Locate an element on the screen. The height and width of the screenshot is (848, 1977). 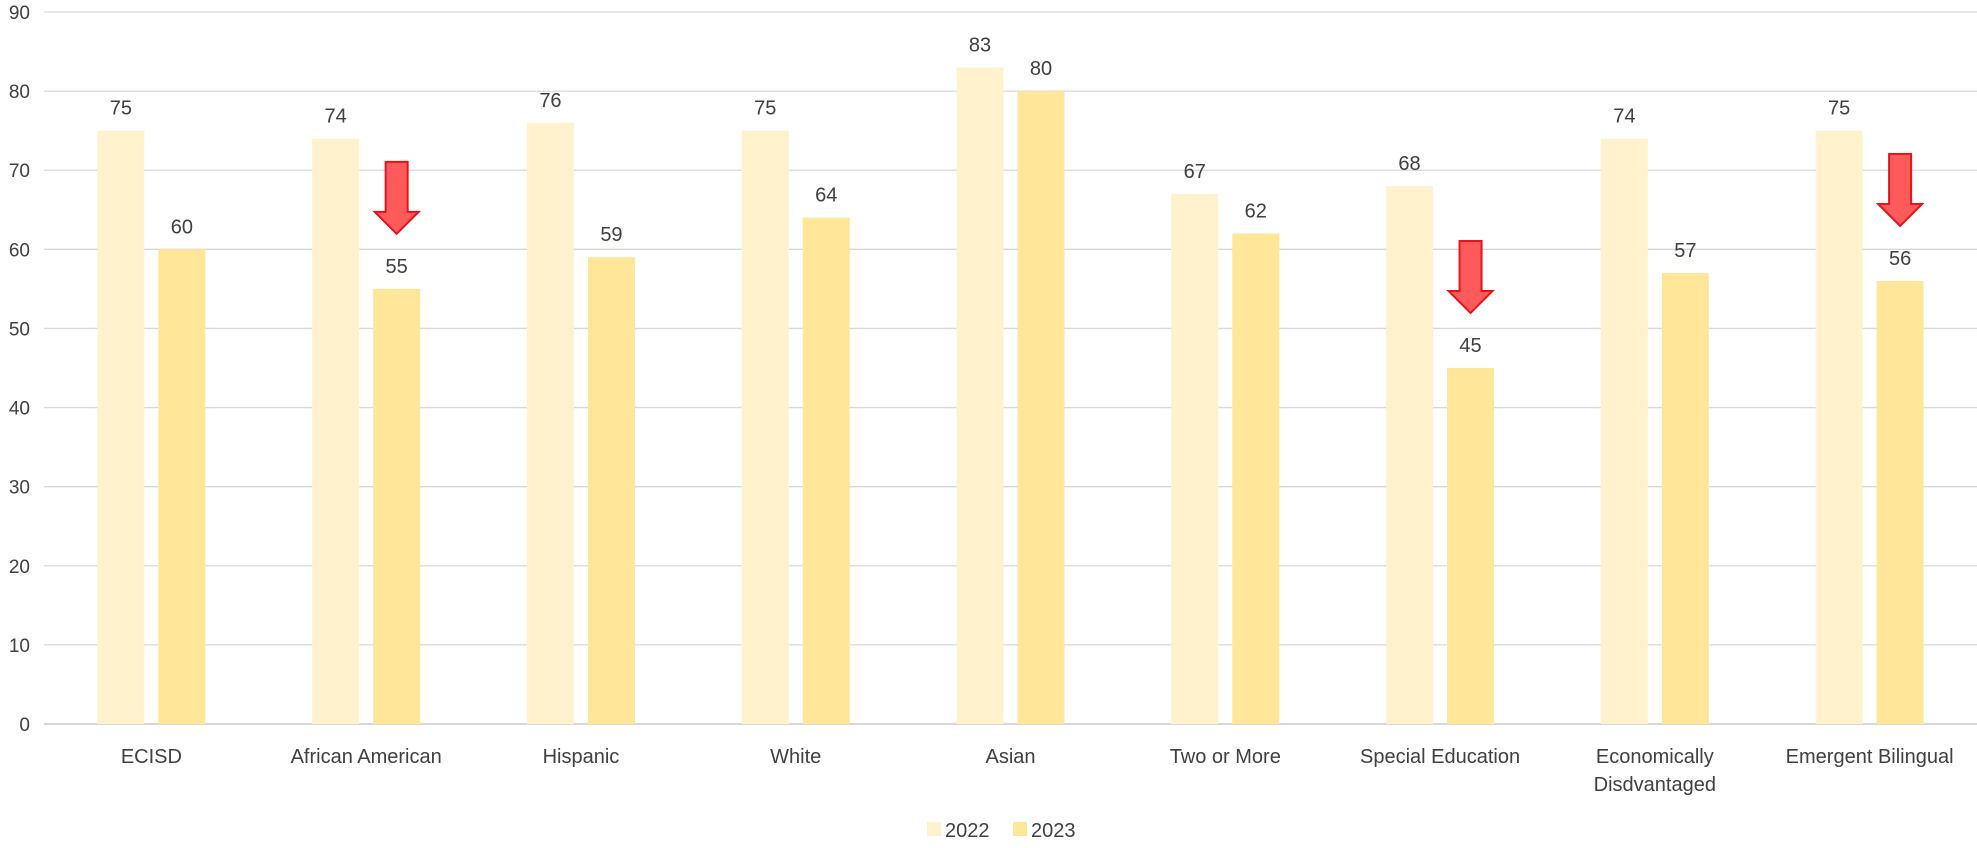
data-label: 55 is located at coordinates (397, 267).